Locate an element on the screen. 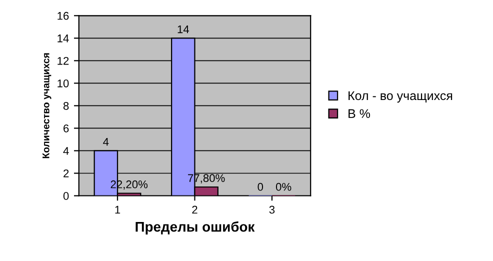 This screenshot has width=493, height=261. x-tick-label: 1 is located at coordinates (117, 210).